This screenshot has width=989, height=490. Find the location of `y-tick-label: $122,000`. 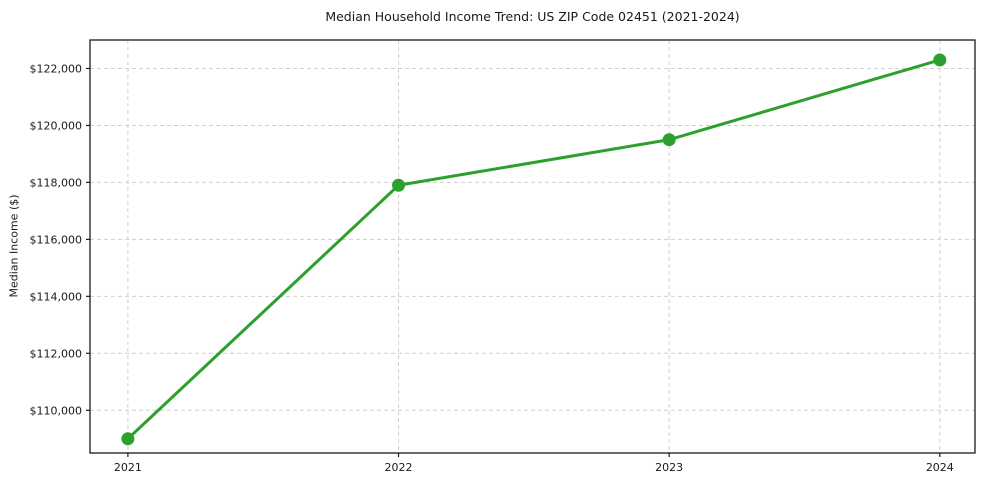

y-tick-label: $122,000 is located at coordinates (56, 68).